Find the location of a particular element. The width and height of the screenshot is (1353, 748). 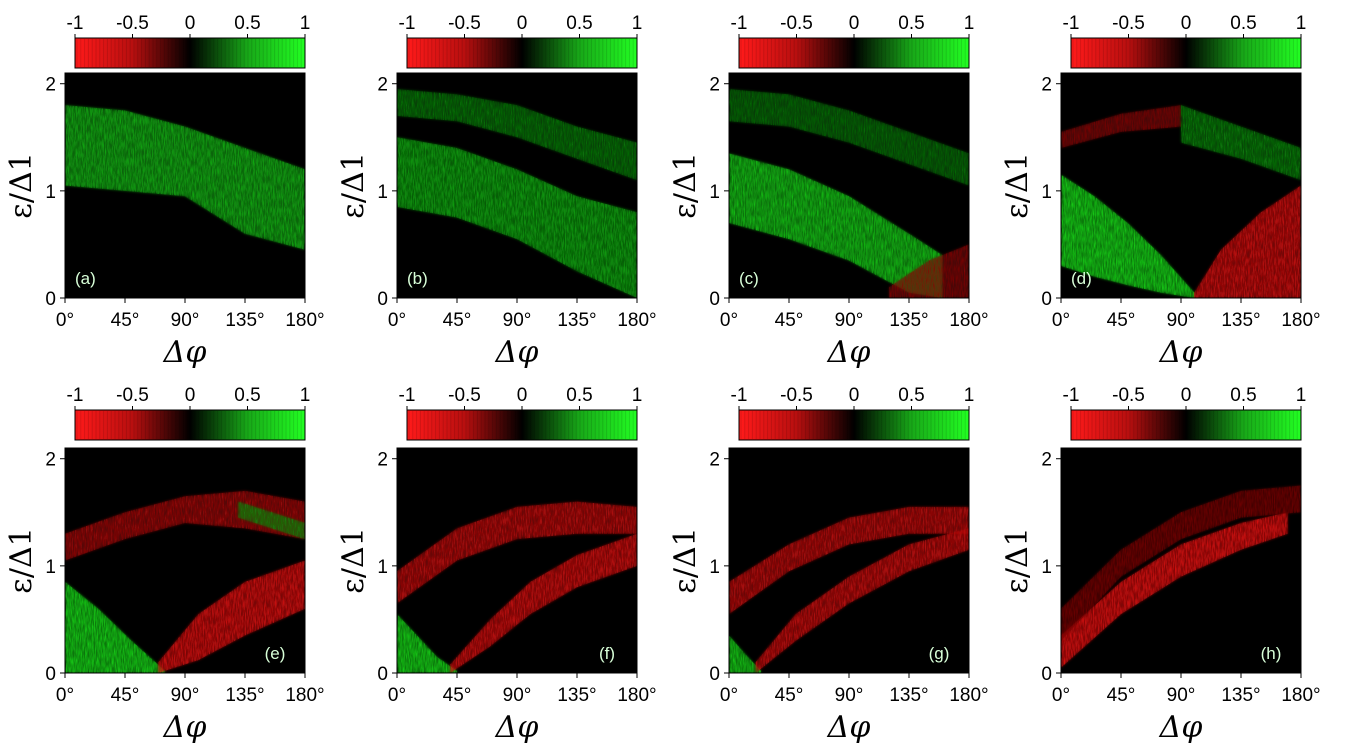

panel-h: -1 -0.5 0 0.5 1 0° 45° 90° 135° 180° 0 1 2 Δφ ε/Δ1 (h) is located at coordinates (1160, 565).